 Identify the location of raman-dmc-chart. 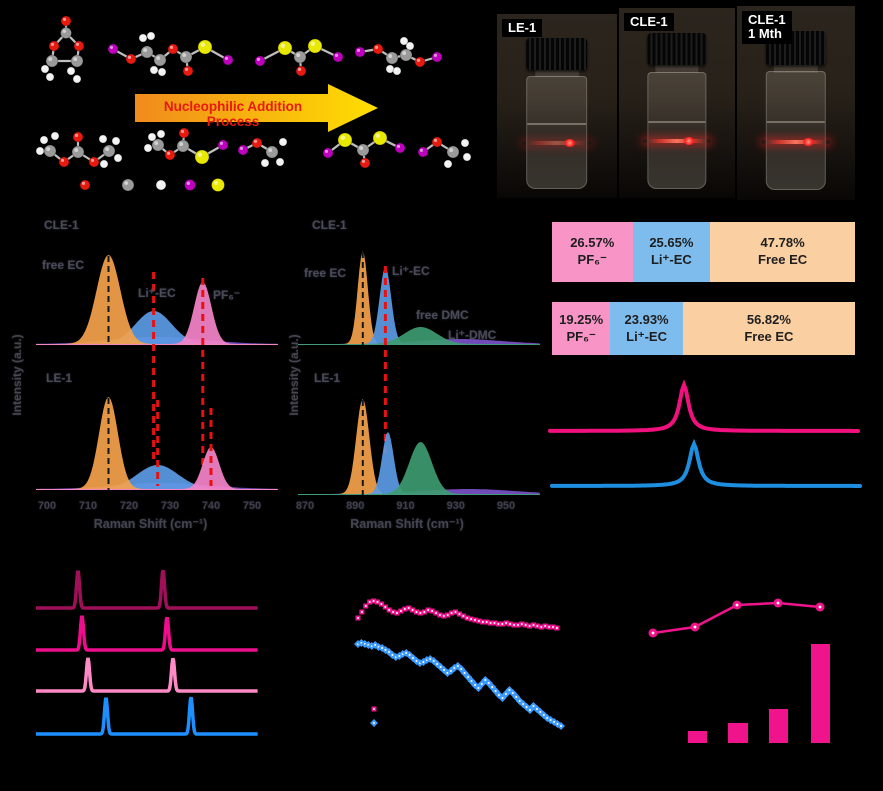
(419, 373).